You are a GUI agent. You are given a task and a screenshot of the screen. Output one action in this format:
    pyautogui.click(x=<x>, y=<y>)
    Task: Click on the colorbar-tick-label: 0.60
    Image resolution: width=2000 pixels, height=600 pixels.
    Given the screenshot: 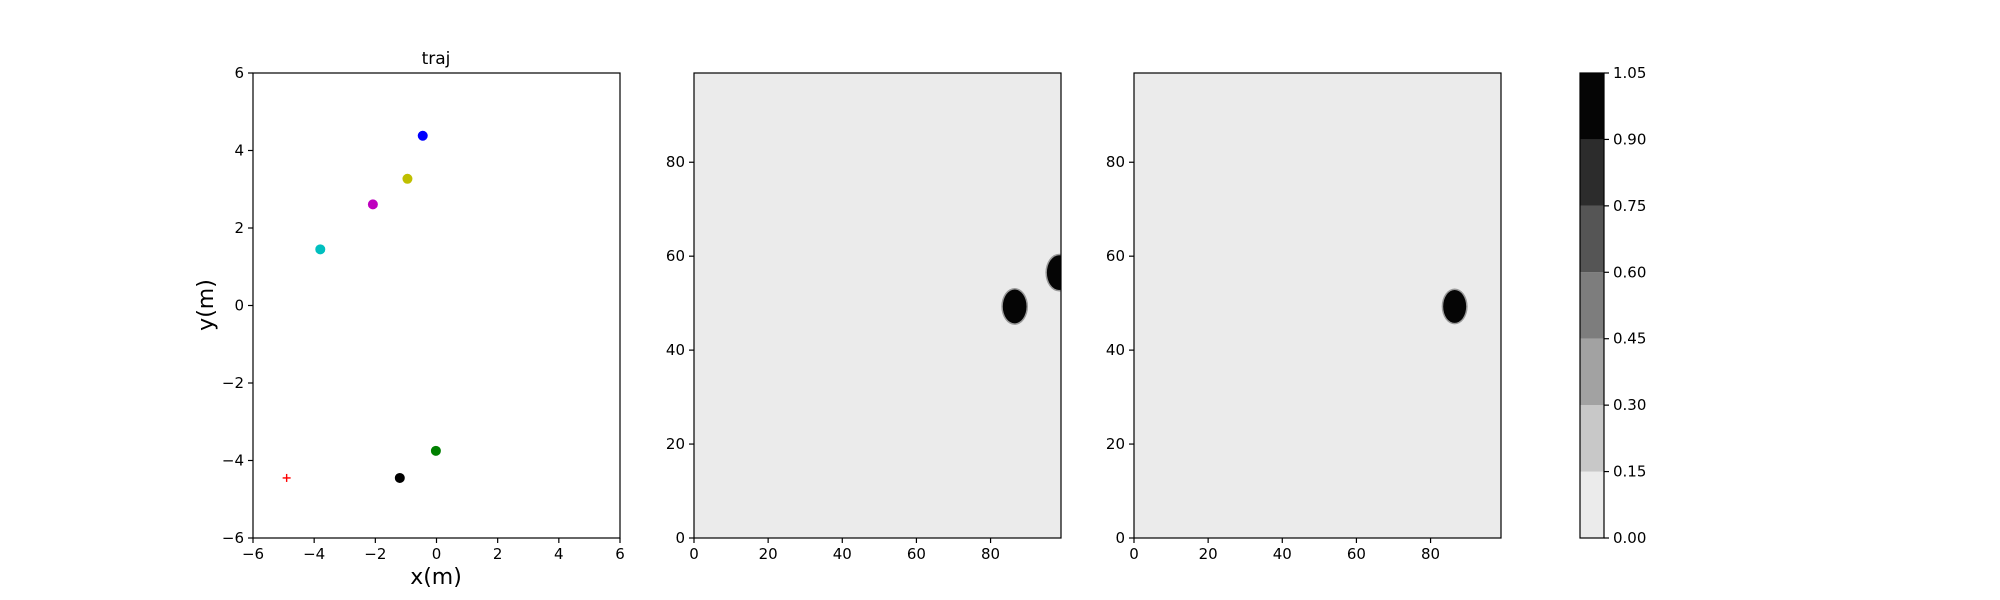 What is the action you would take?
    pyautogui.click(x=1629, y=272)
    